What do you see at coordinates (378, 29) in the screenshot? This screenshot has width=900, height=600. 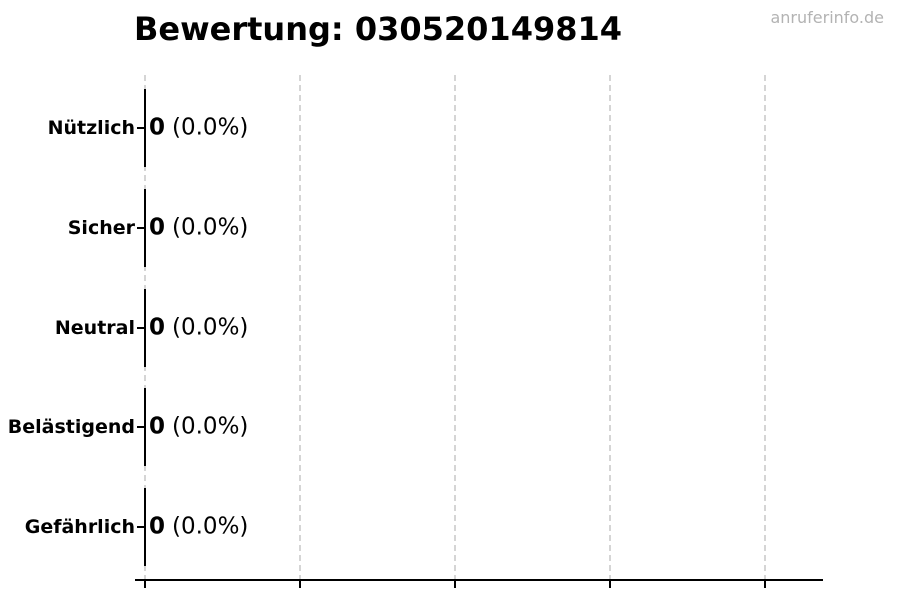 I see `chart-title: Bewertung: 030520149814` at bounding box center [378, 29].